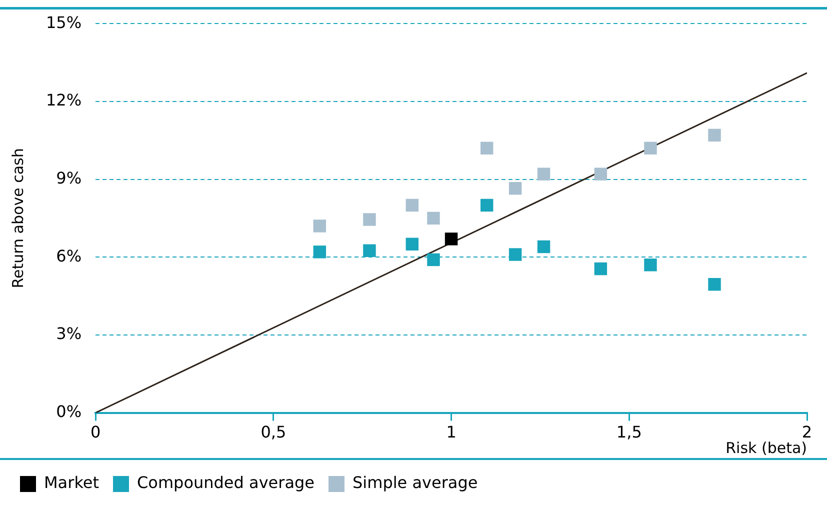 Image resolution: width=827 pixels, height=506 pixels. I want to click on y-tick-label: 0%, so click(69, 411).